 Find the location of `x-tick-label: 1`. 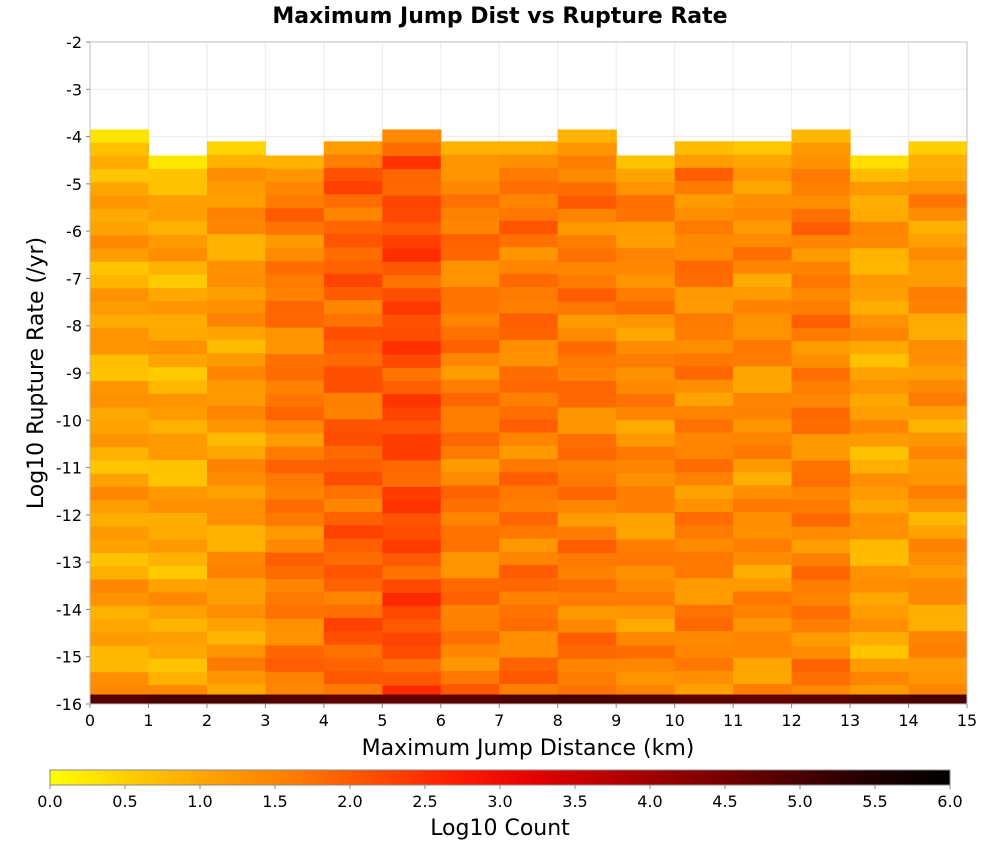

x-tick-label: 1 is located at coordinates (148, 720).